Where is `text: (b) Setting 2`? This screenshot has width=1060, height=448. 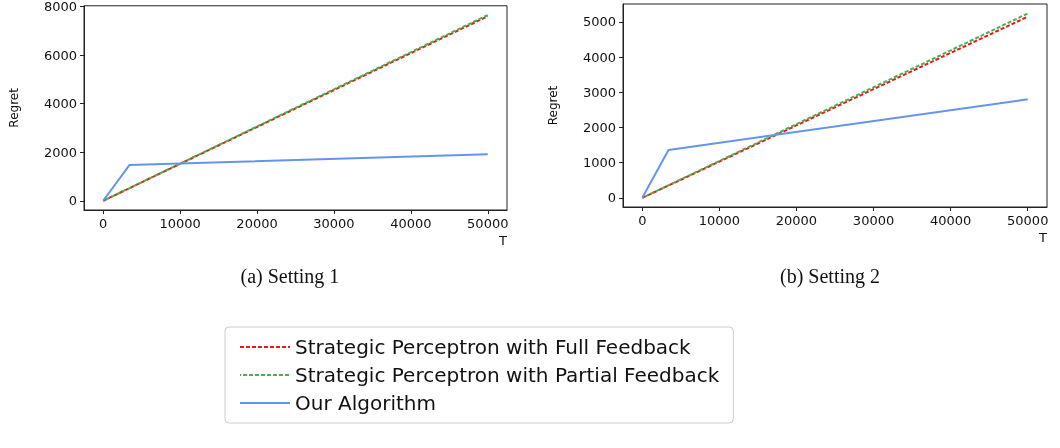 text: (b) Setting 2 is located at coordinates (830, 276).